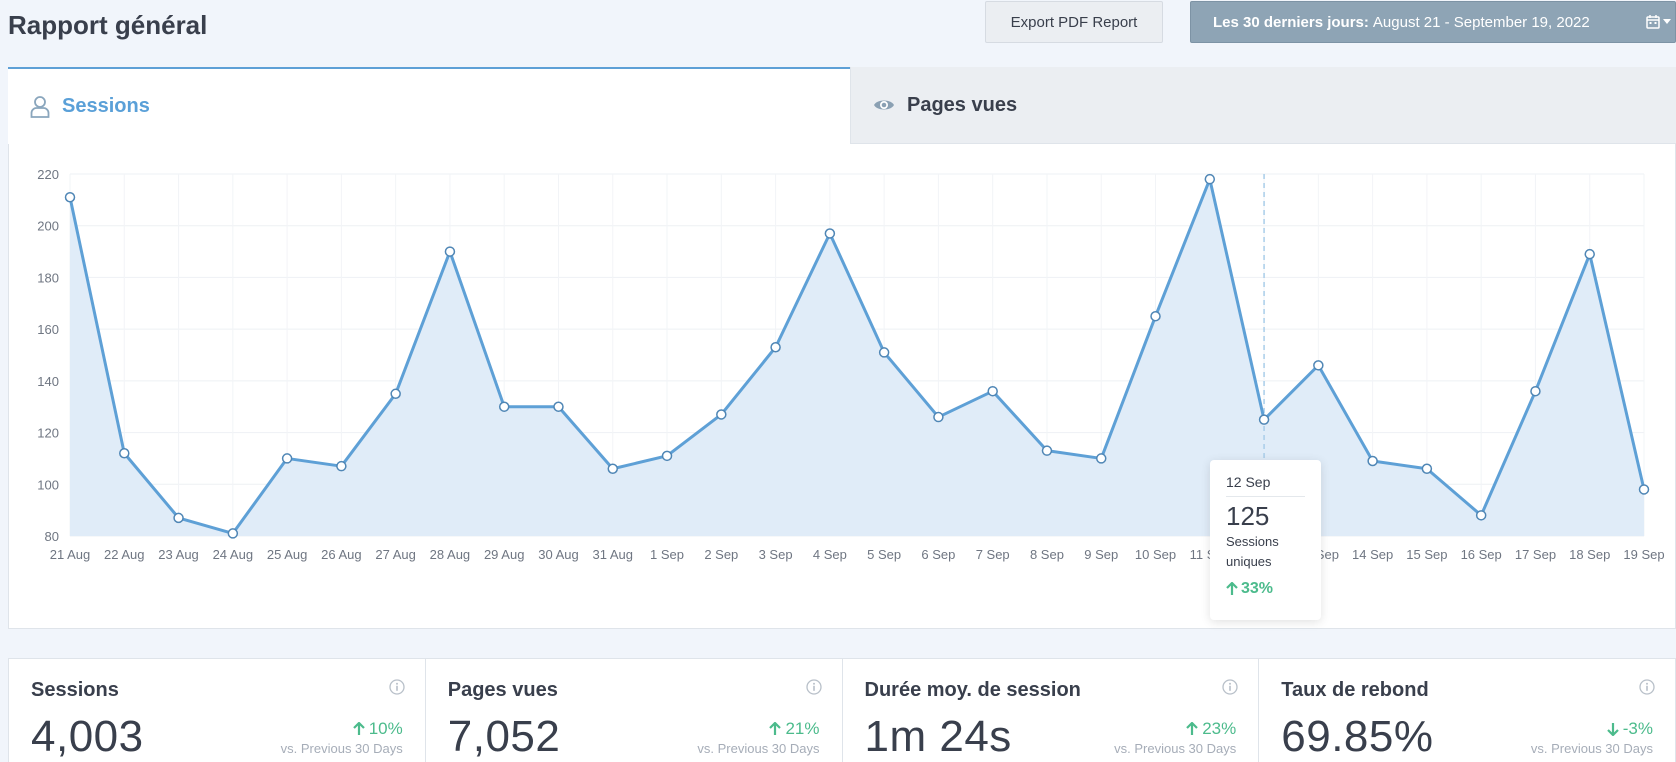  I want to click on x-tick-label: 3 Sep, so click(776, 554).